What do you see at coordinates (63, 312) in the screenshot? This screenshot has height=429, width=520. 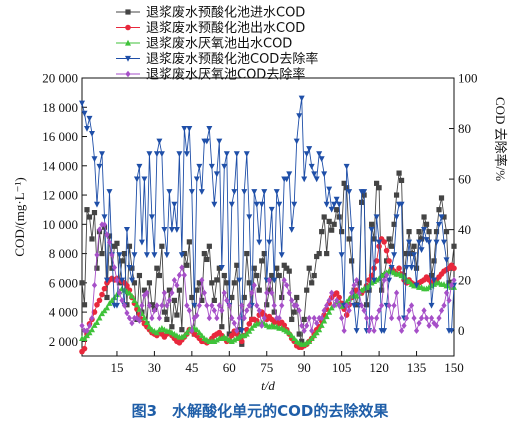 I see `y-left-tick-label: 4 000` at bounding box center [63, 312].